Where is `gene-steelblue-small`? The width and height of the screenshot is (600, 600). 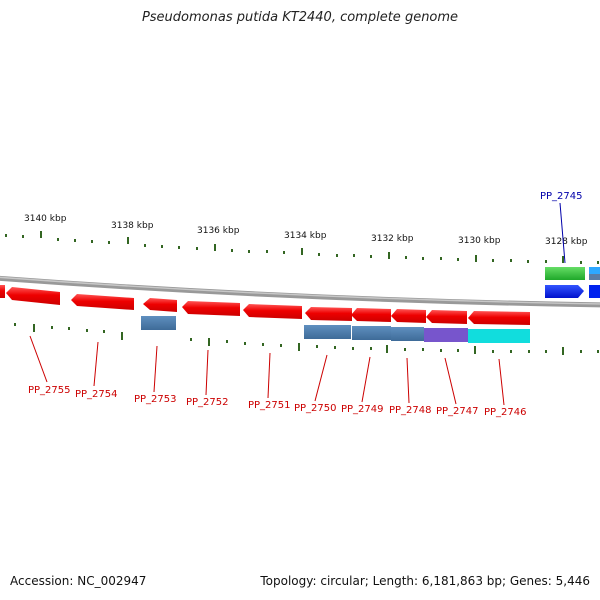
gene-steelblue-small is located at coordinates (594, 277).